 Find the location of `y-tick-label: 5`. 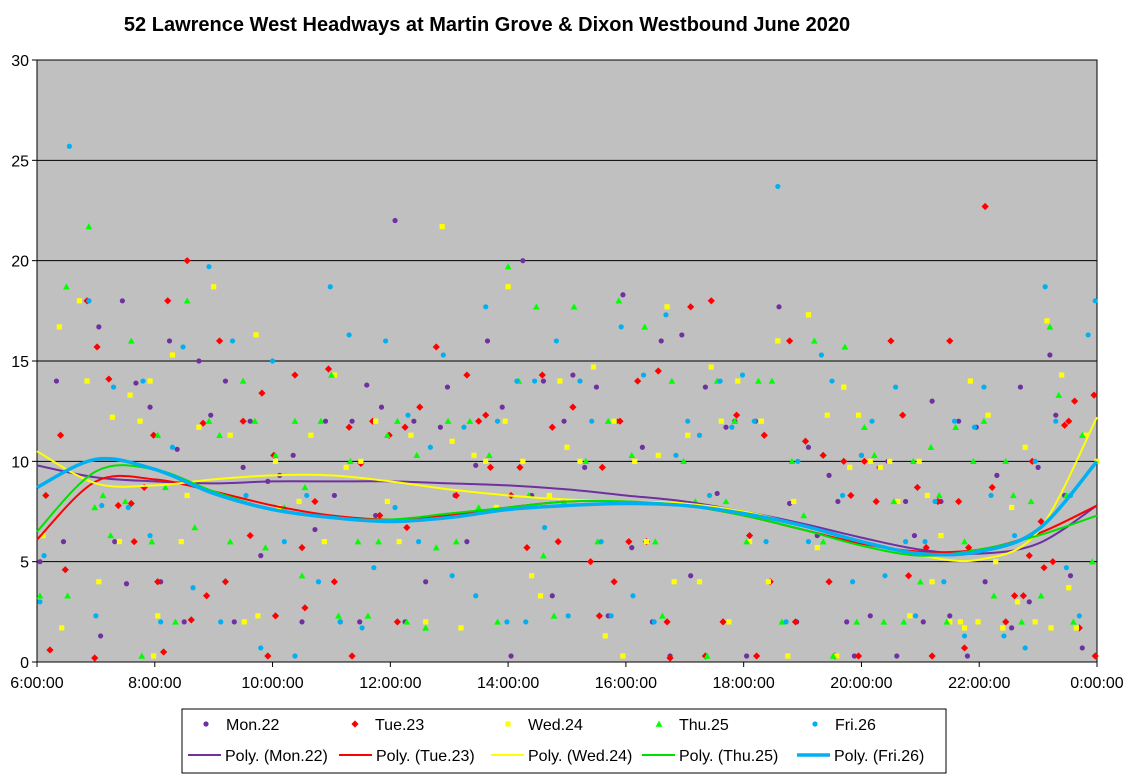

y-tick-label: 5 is located at coordinates (24, 563).